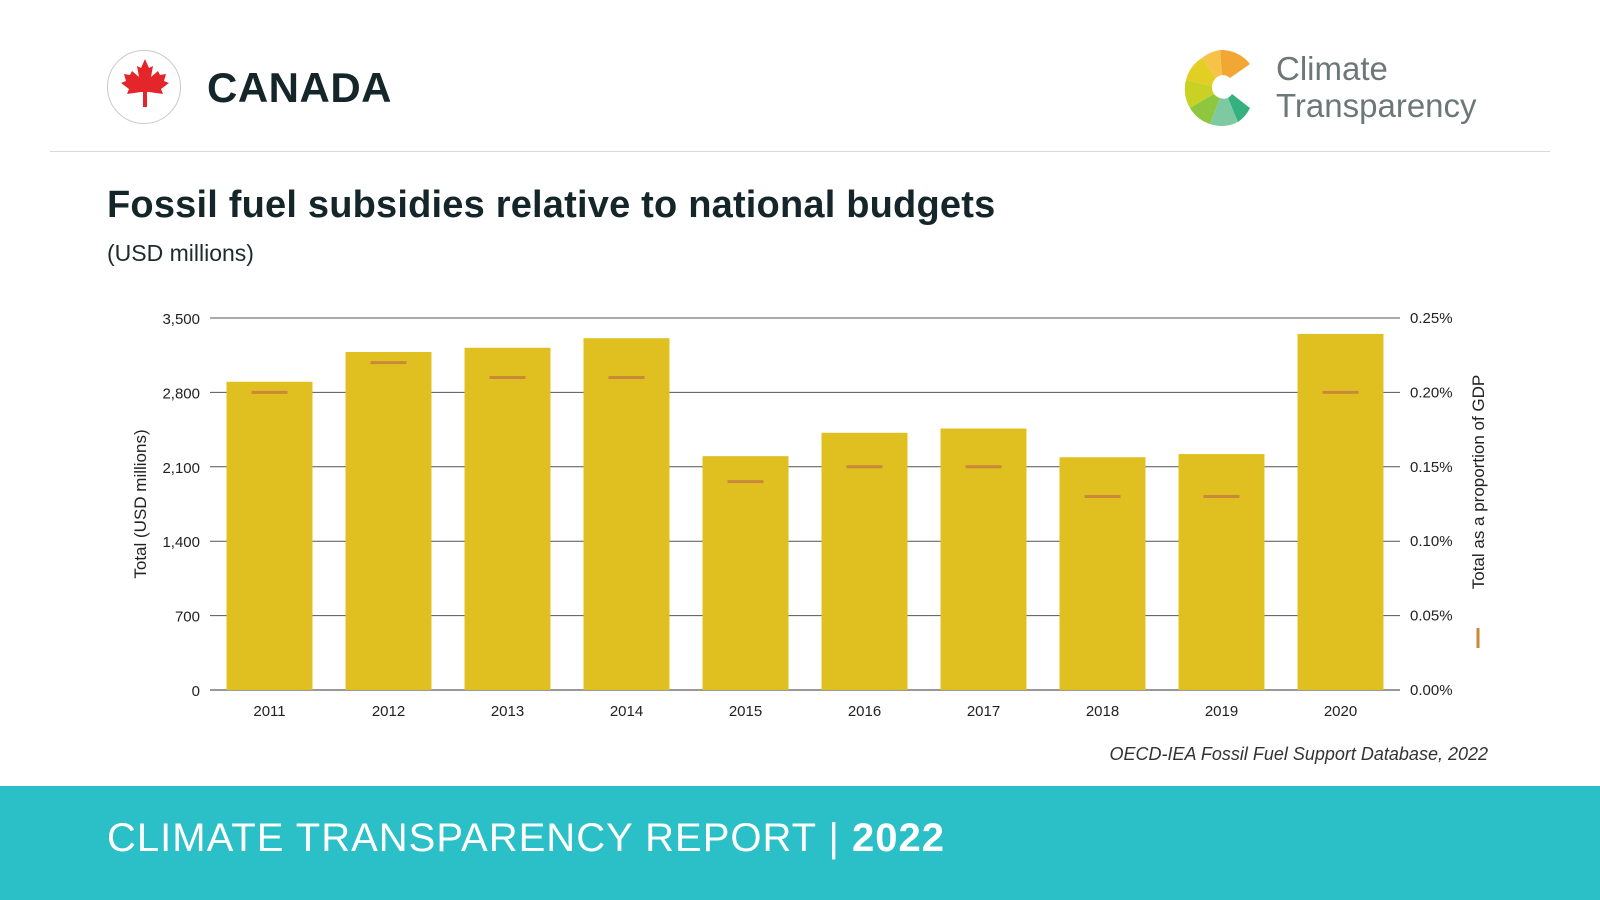 Image resolution: width=1600 pixels, height=900 pixels. What do you see at coordinates (299, 87) in the screenshot?
I see `country-name: CANADA` at bounding box center [299, 87].